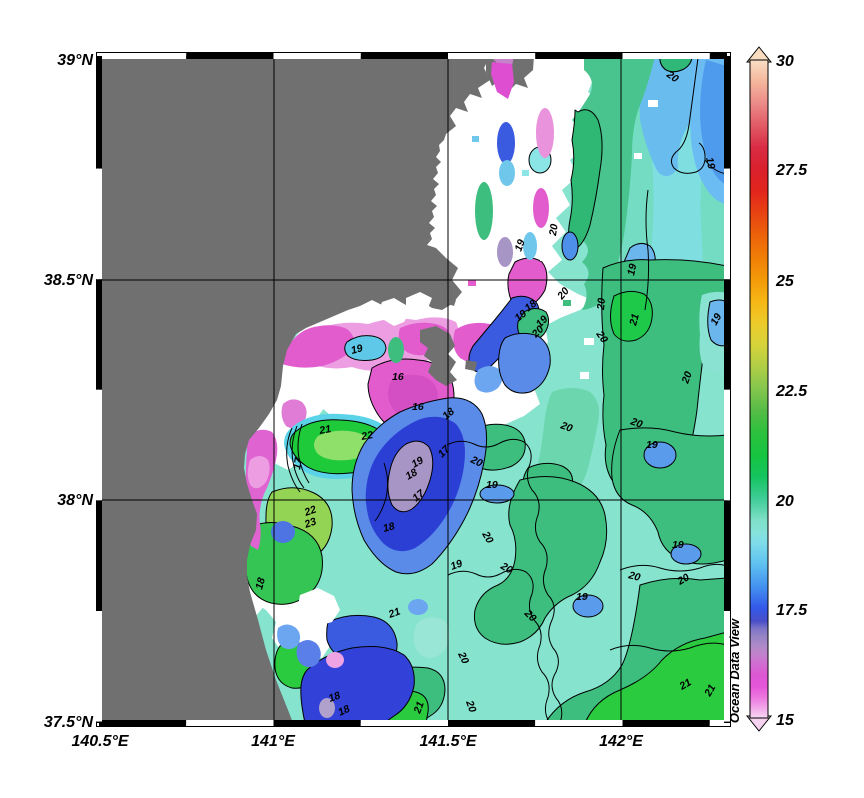 This screenshot has width=864, height=798. Describe the element at coordinates (792, 610) in the screenshot. I see `svg-text: 17.5` at that location.